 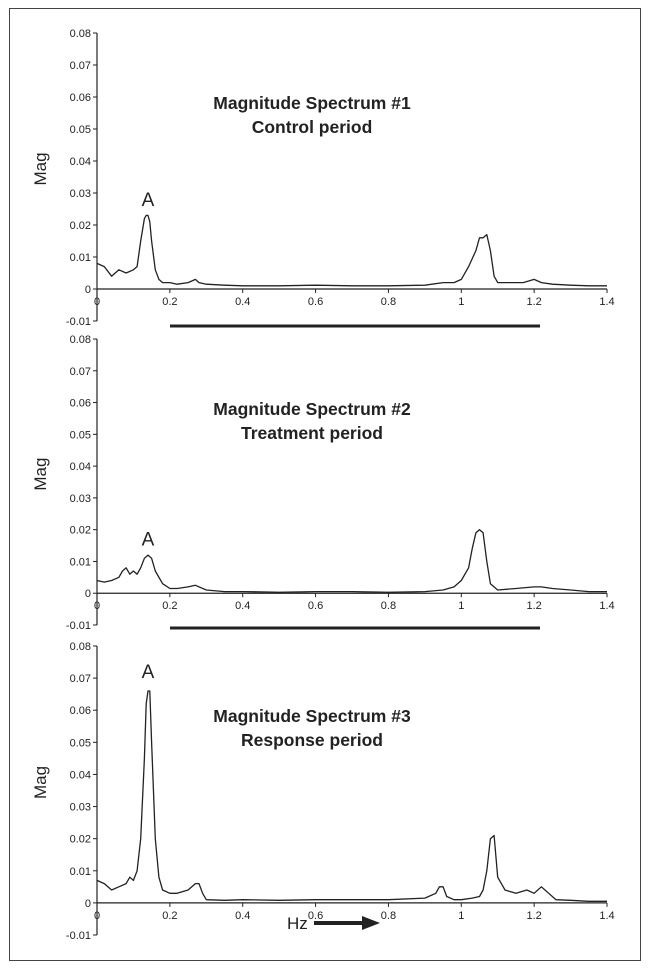 I want to click on chart-title: Magnitude Spectrum #2, so click(x=312, y=409).